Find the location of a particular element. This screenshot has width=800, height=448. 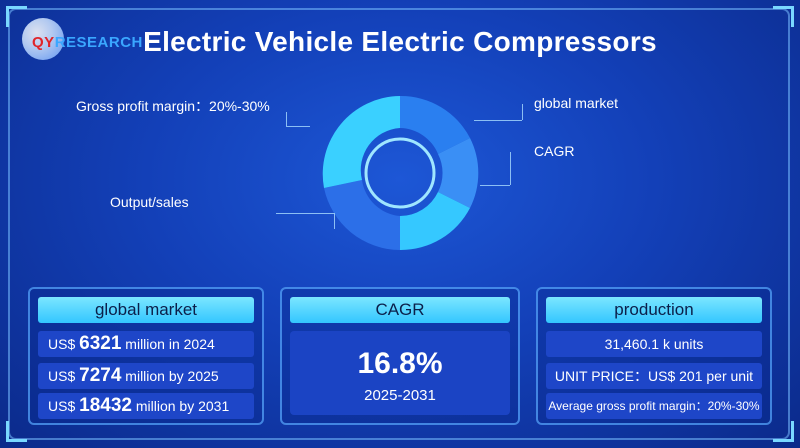

global-market-label: global market is located at coordinates (576, 103).